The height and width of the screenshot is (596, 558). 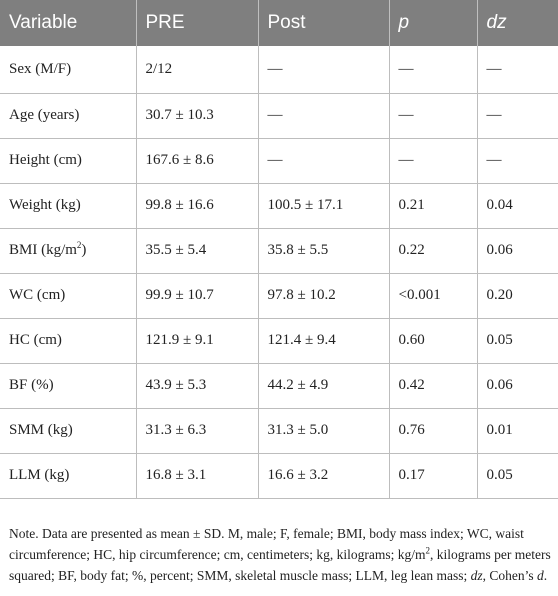 I want to click on cell-post: 16.6 ± 3.2, so click(x=324, y=476).